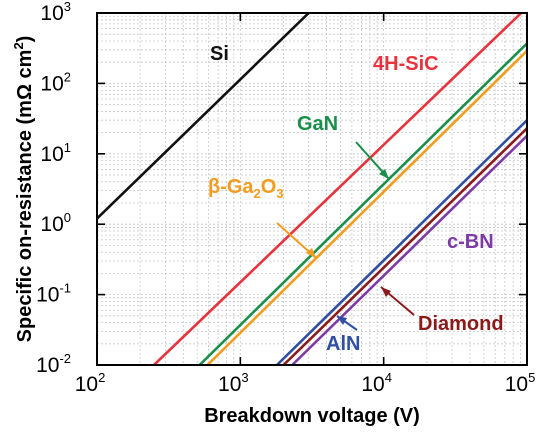 The width and height of the screenshot is (550, 437). Describe the element at coordinates (311, 253) in the screenshot. I see `ga2o3-arrowhead` at that location.